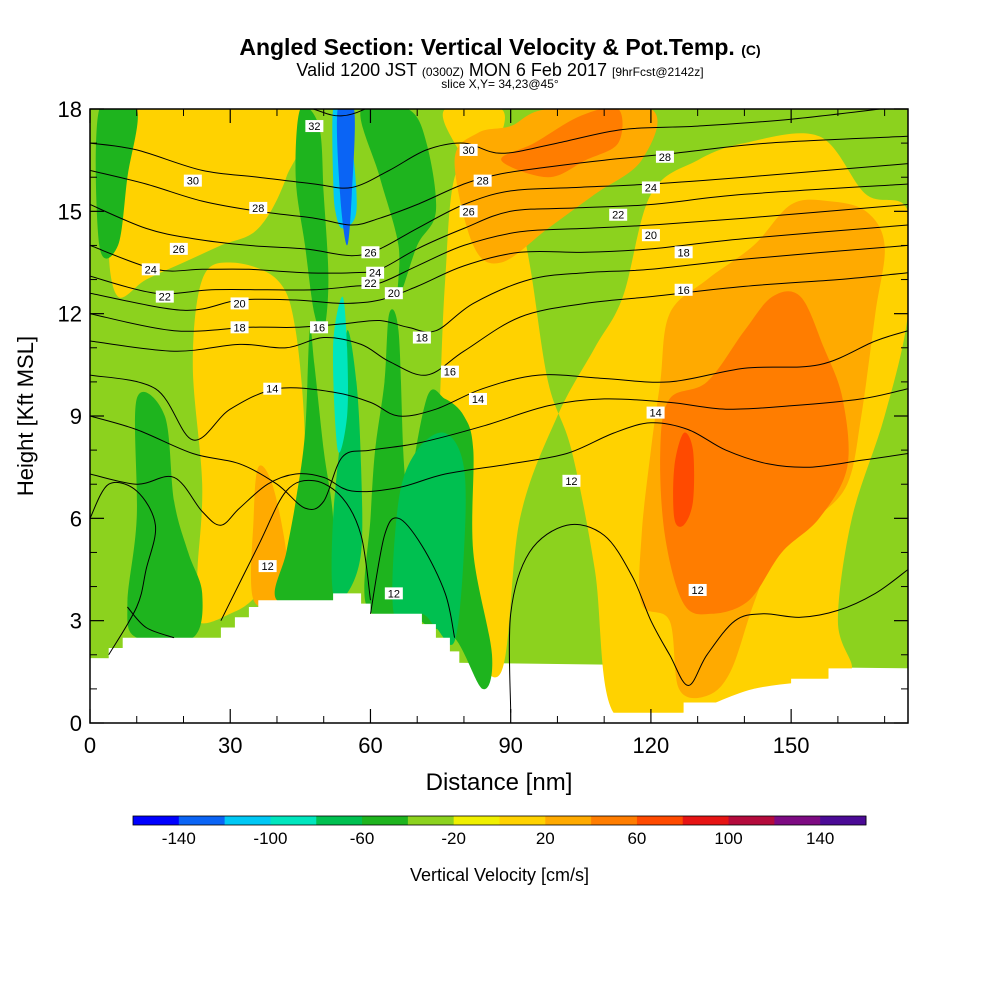  I want to click on colorbar-tick-4: 20, so click(545, 838).